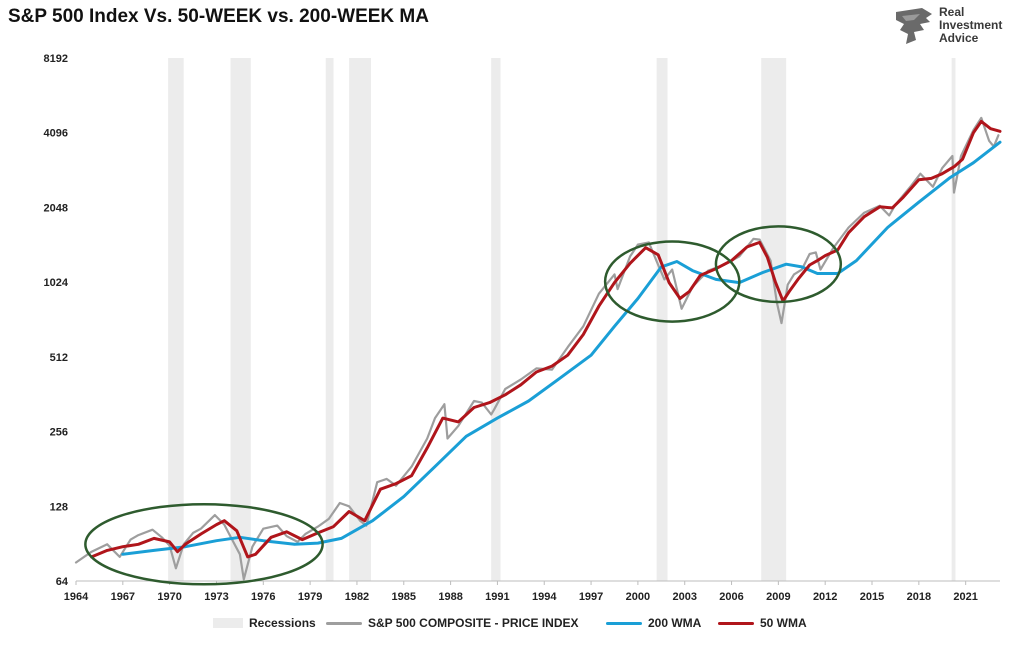 This screenshot has height=649, width=1024. Describe the element at coordinates (344, 623) in the screenshot. I see `legend-swatch-price` at that location.